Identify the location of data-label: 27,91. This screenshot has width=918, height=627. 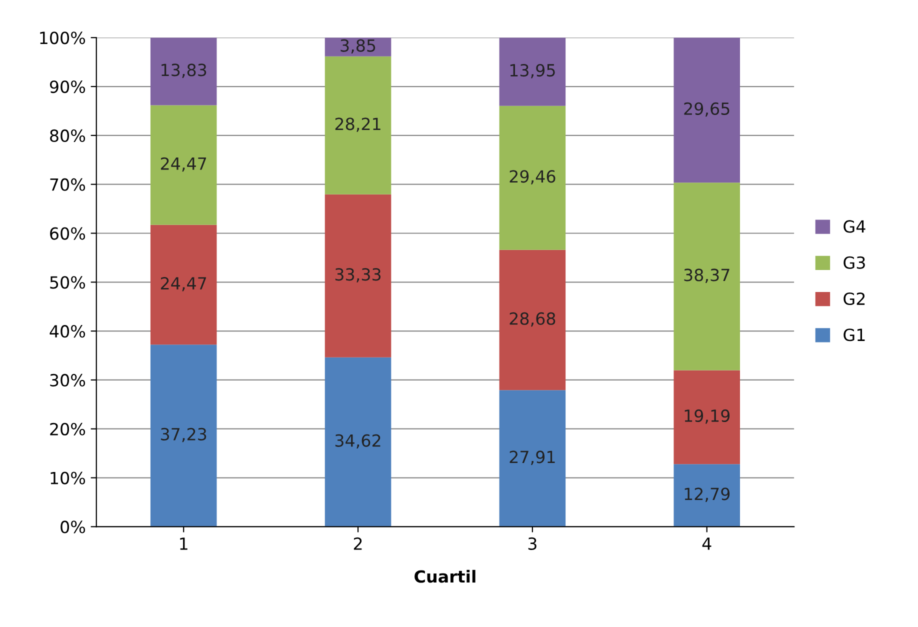
(532, 457).